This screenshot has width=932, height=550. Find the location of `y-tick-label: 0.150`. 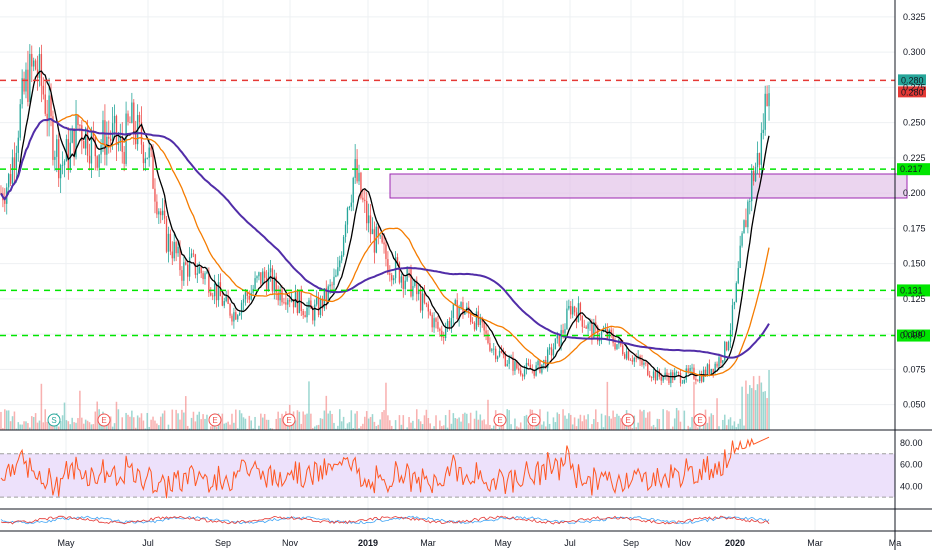

y-tick-label: 0.150 is located at coordinates (914, 264).